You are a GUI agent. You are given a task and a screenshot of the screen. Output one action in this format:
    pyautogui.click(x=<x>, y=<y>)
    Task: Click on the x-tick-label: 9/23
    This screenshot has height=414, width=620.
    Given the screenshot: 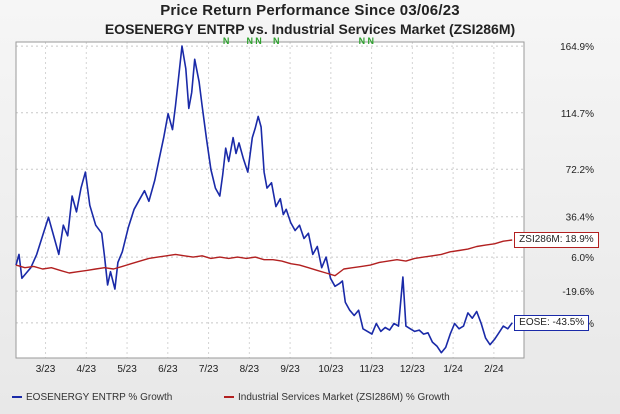 What is the action you would take?
    pyautogui.click(x=290, y=369)
    